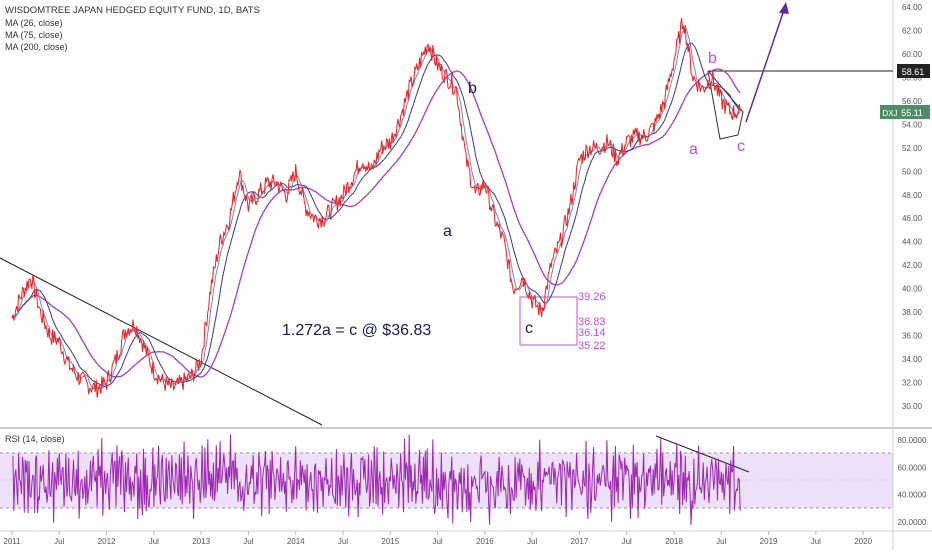 The image size is (932, 555). Describe the element at coordinates (912, 171) in the screenshot. I see `price-tick-label: 50.00` at that location.